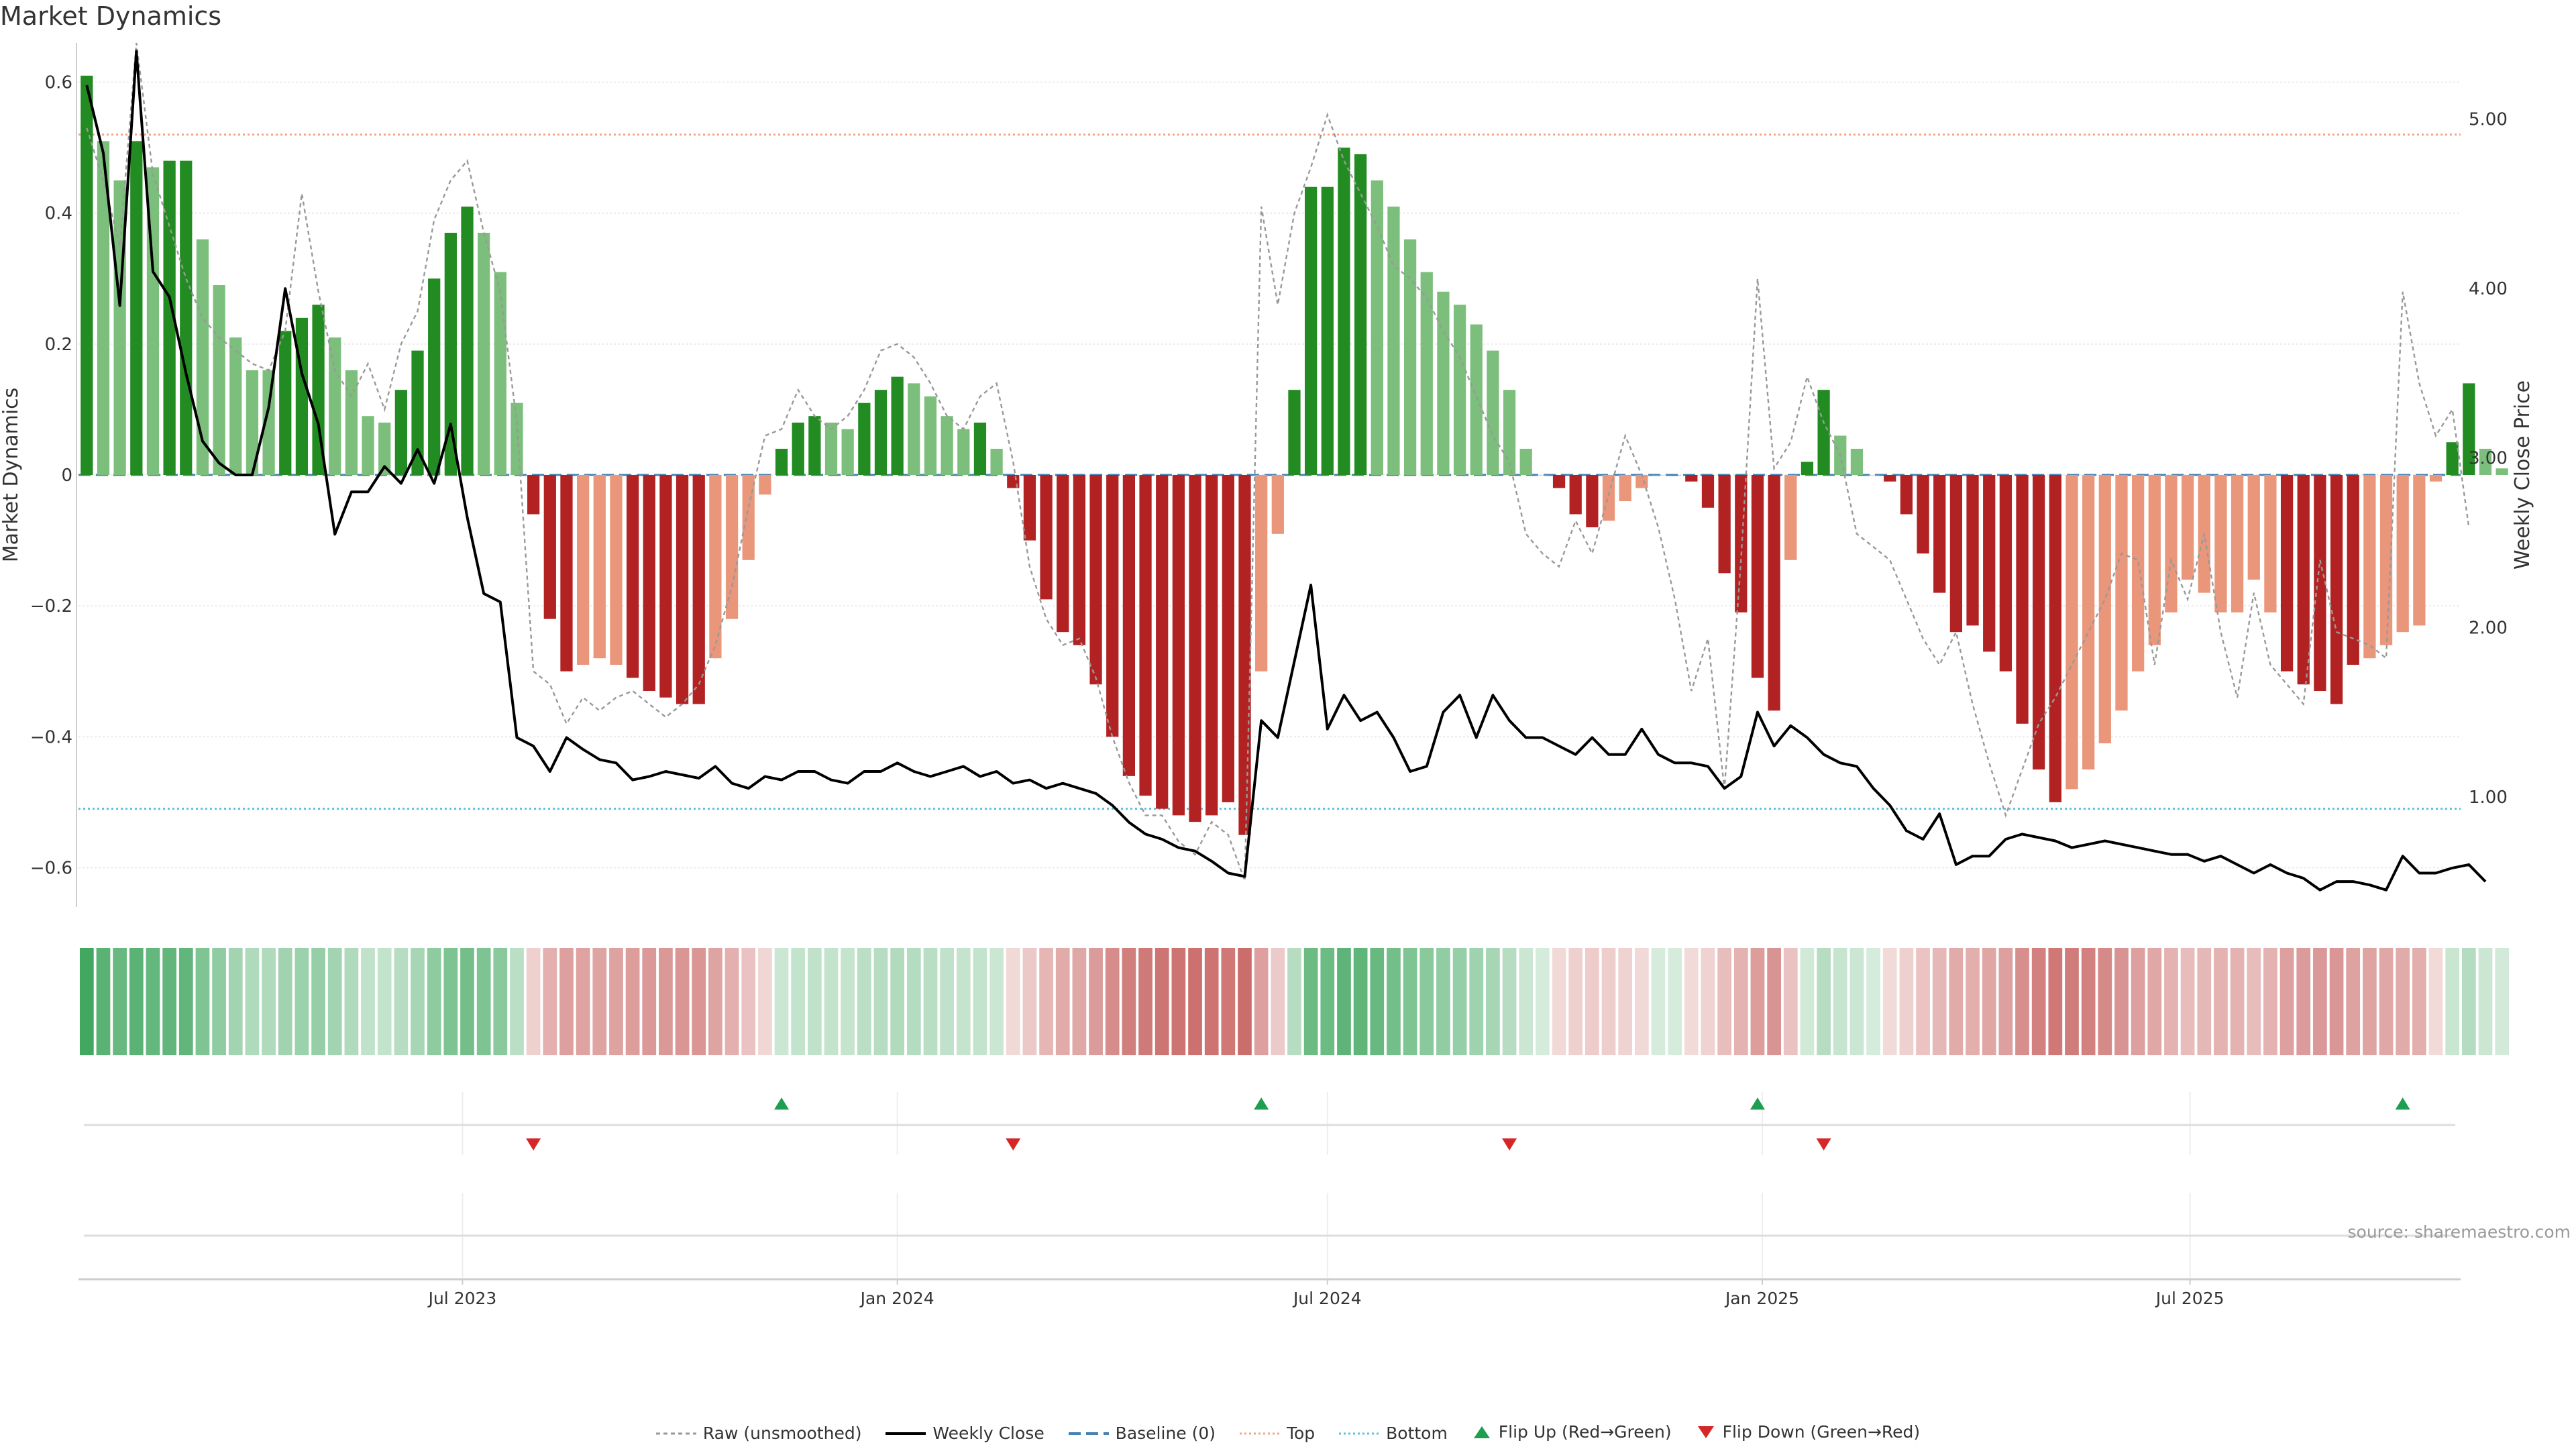 This screenshot has width=2576, height=1449. Describe the element at coordinates (1359, 1433) in the screenshot. I see `legend-swatch-bottom` at that location.